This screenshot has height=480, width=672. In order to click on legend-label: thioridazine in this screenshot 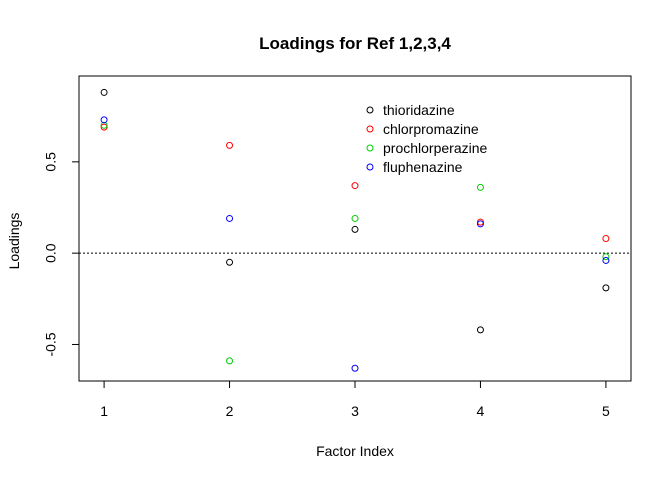, I will do `click(419, 110)`.